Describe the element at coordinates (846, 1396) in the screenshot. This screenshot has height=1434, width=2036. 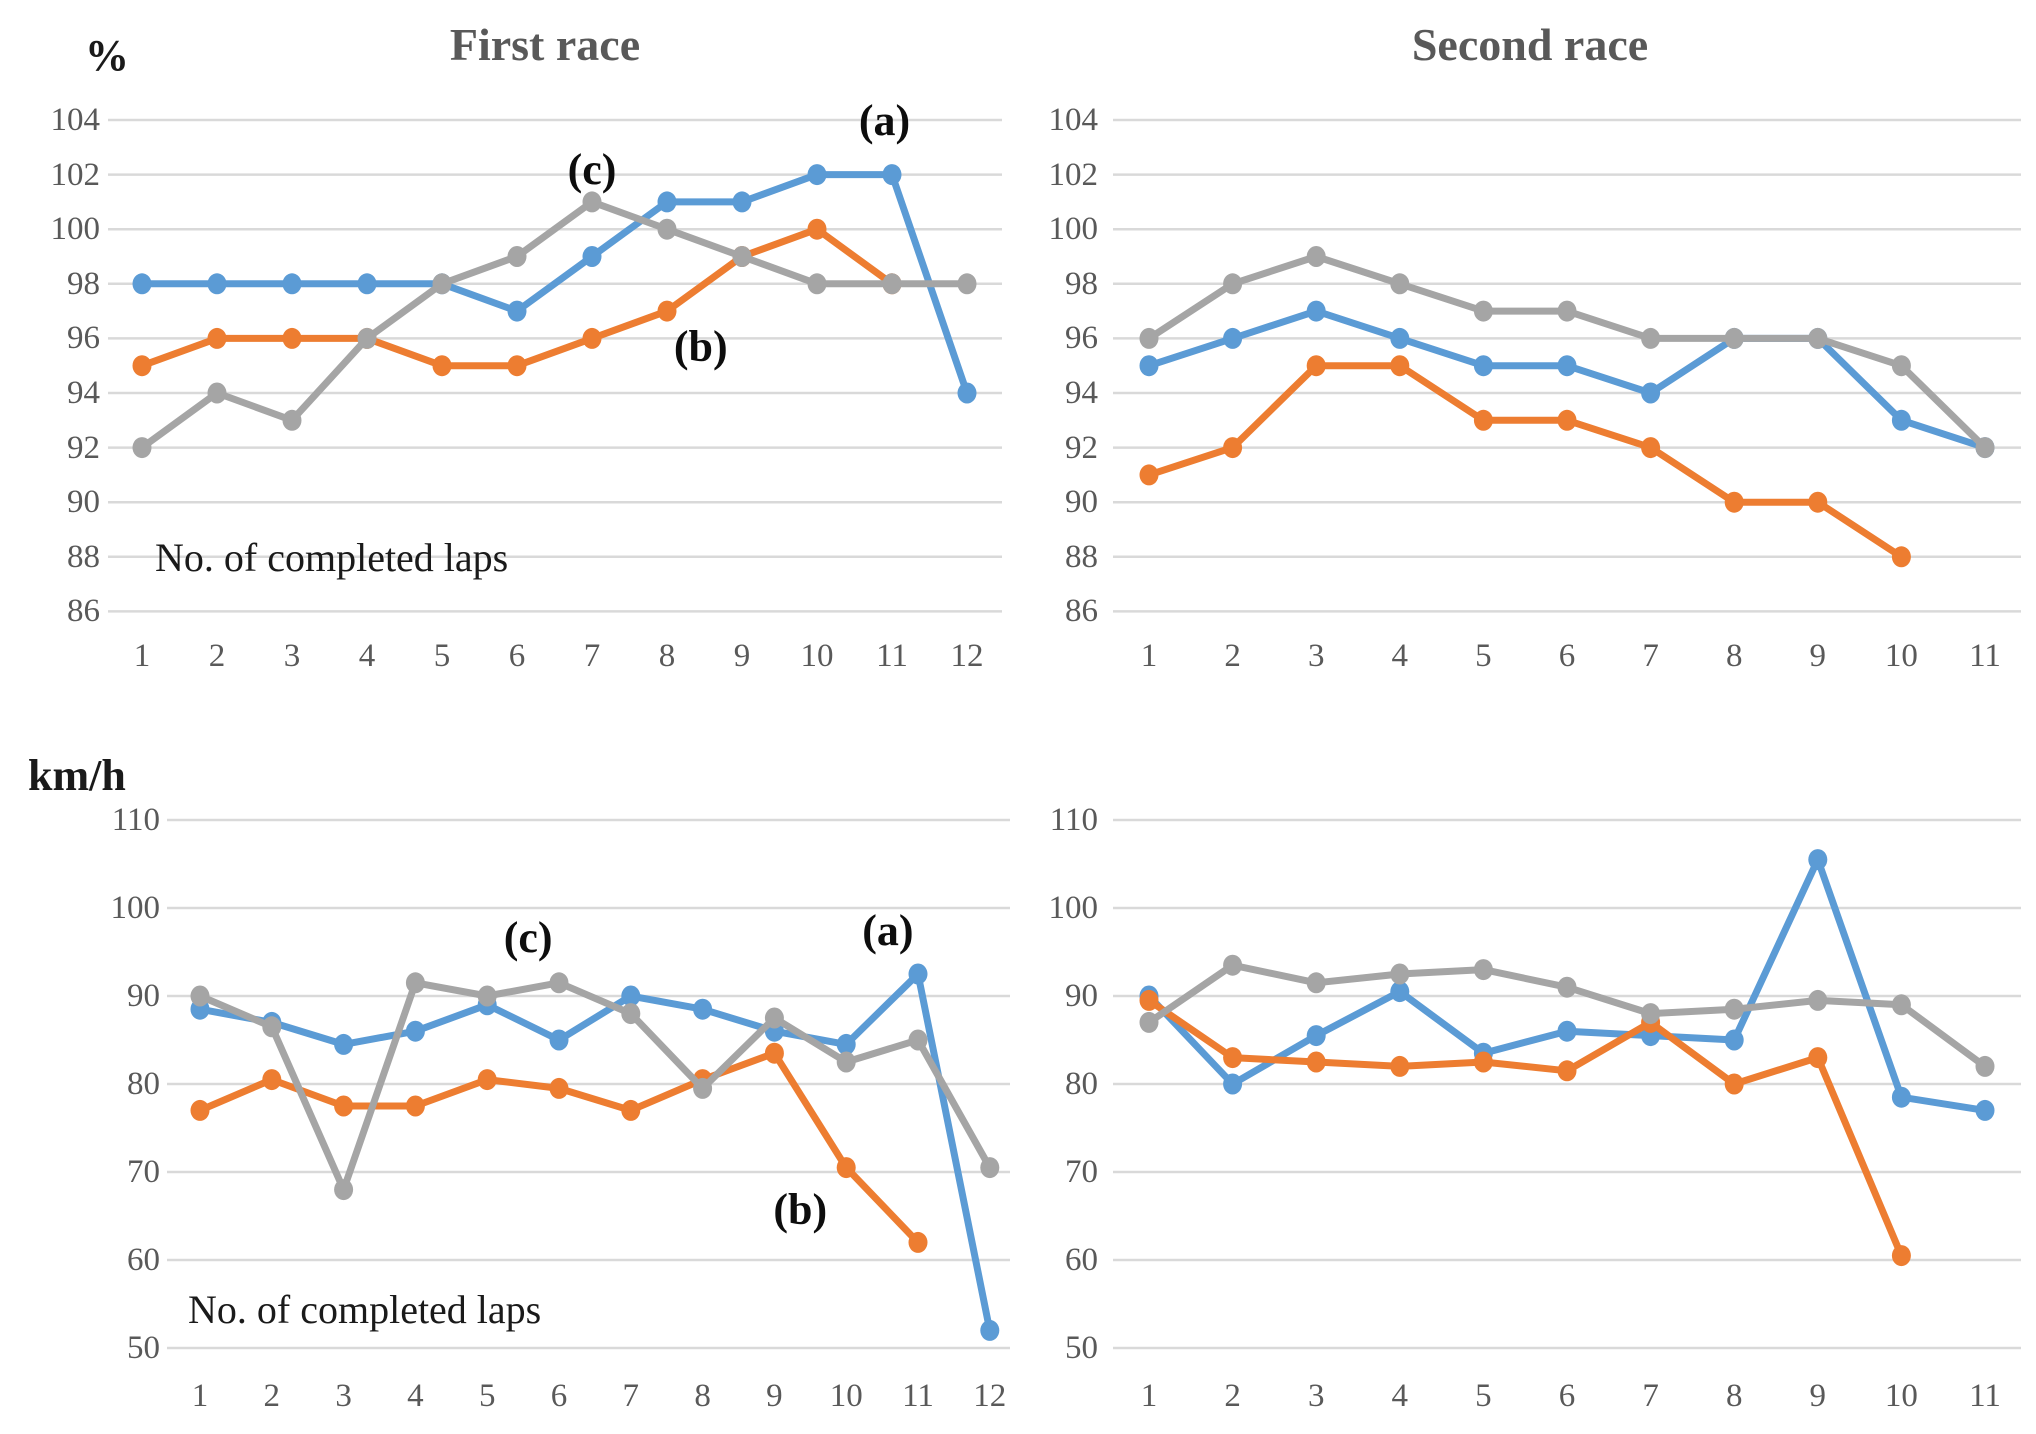
I see `x-axis-tick-label-10: 10` at that location.